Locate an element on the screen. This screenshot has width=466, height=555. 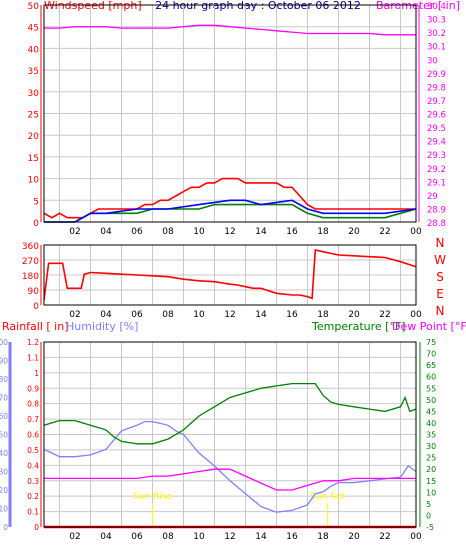
barometer-axis-title: Barometer [ in] is located at coordinates (418, 6).